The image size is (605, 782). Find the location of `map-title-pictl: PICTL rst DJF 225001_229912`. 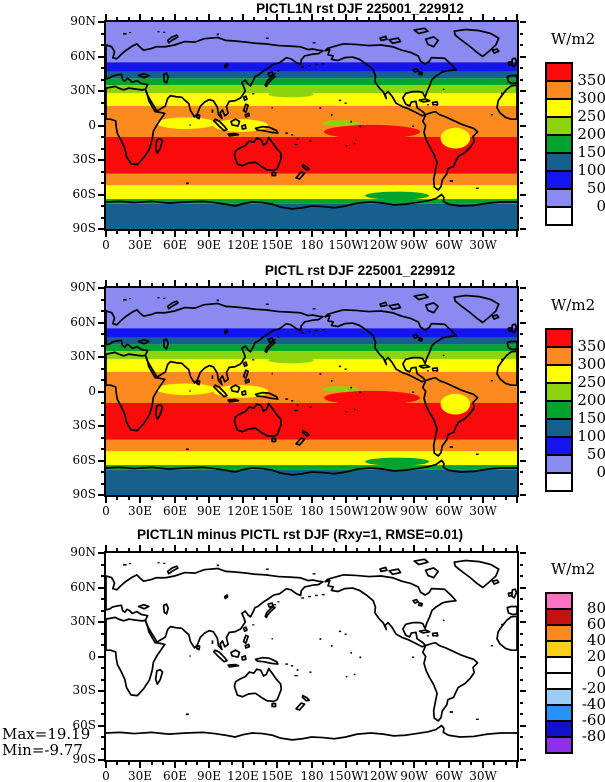

map-title-pictl: PICTL rst DJF 225001_229912 is located at coordinates (360, 270).